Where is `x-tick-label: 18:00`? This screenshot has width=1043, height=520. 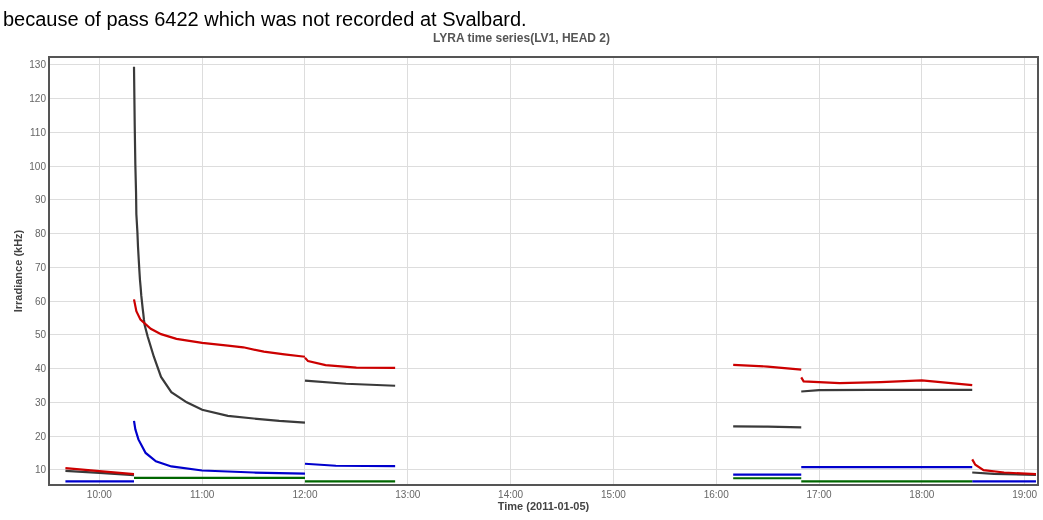
x-tick-label: 18:00 is located at coordinates (922, 494).